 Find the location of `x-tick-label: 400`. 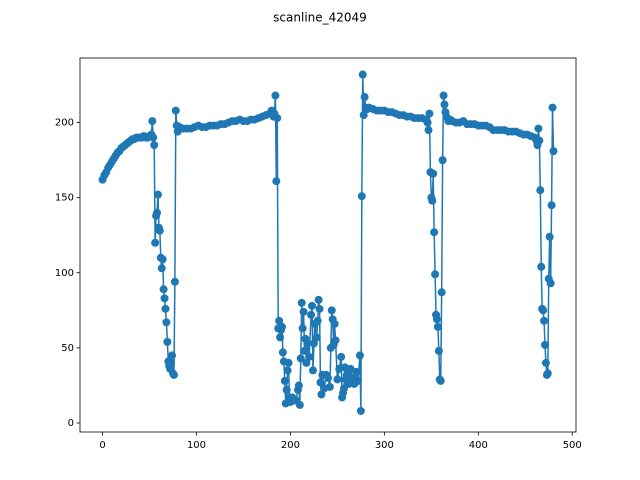

x-tick-label: 400 is located at coordinates (478, 445).